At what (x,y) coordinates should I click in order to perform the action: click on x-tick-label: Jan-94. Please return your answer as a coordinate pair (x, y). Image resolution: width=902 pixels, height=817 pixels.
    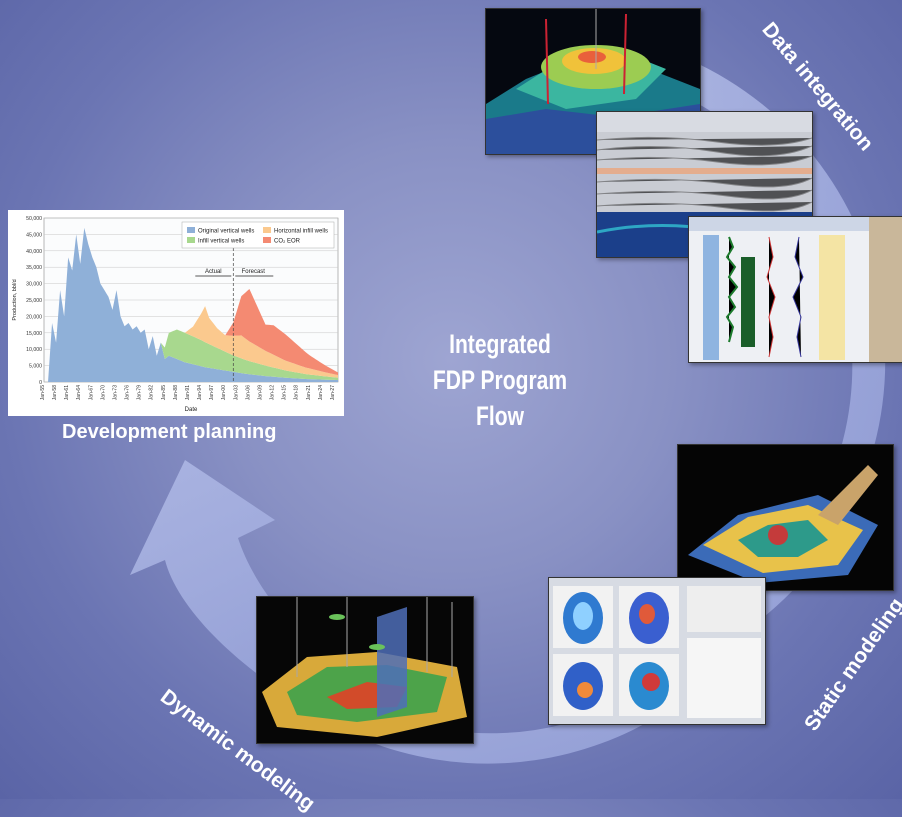
    Looking at the image, I should click on (200, 393).